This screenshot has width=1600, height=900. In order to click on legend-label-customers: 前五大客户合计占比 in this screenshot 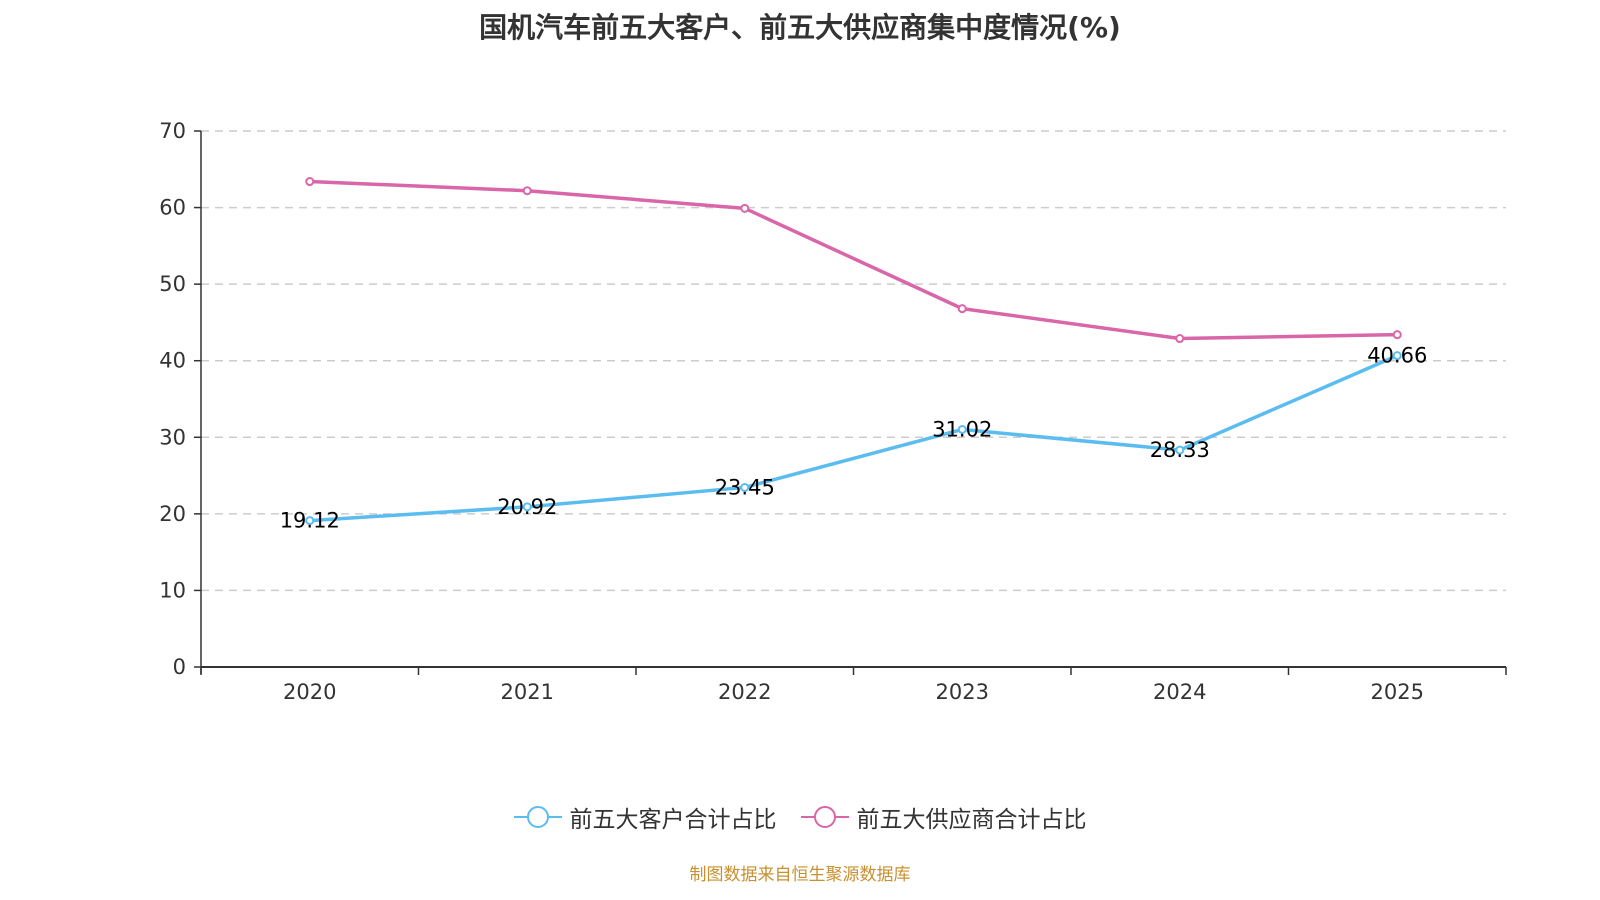, I will do `click(673, 820)`.